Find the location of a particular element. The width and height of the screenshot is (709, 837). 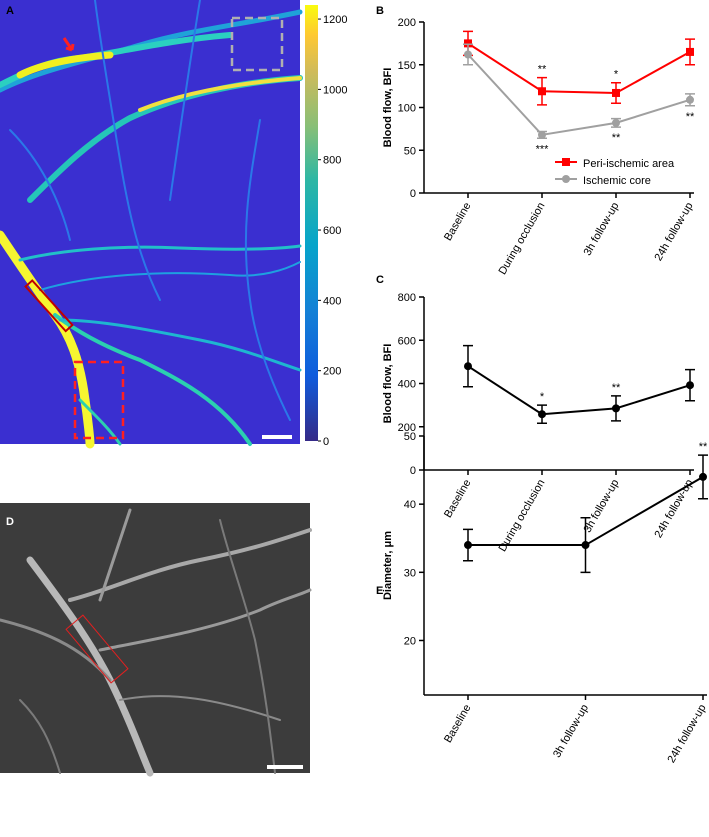

panel-letter: A is located at coordinates (10, 11).